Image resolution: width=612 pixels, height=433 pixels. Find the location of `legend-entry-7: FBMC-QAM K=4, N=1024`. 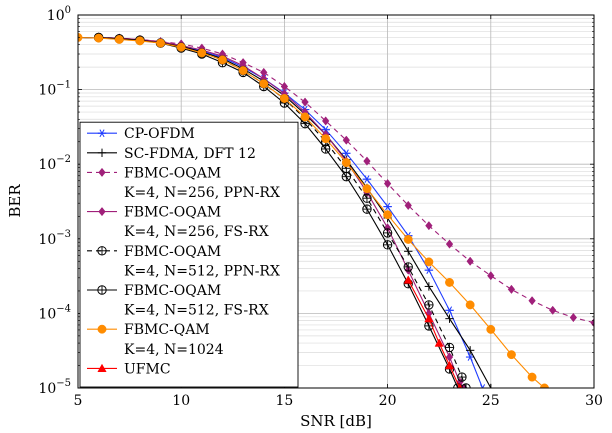

legend-entry-7: FBMC-QAM K=4, N=1024 is located at coordinates (155, 340).